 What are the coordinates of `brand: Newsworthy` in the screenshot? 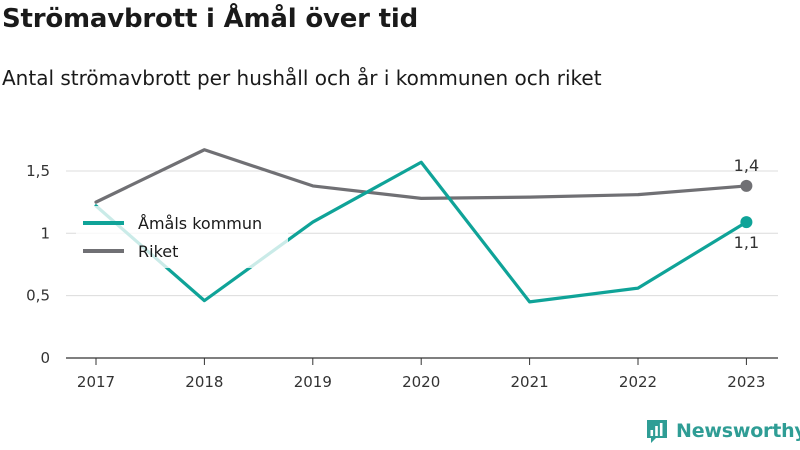 It's located at (722, 431).